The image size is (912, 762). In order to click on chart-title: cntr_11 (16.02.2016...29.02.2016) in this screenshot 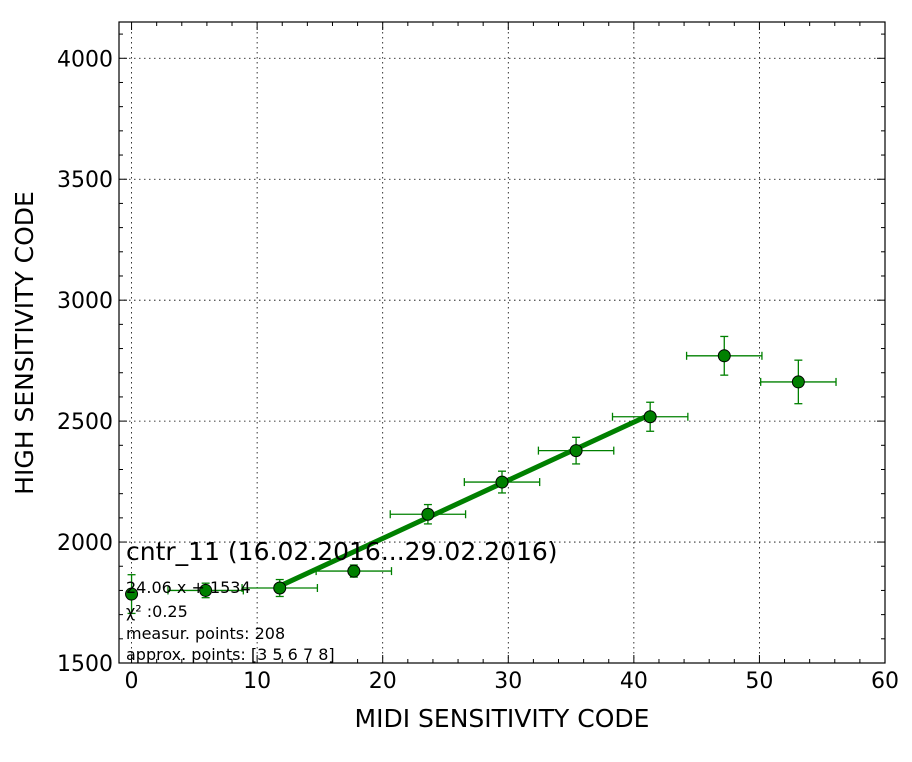, I will do `click(342, 551)`.